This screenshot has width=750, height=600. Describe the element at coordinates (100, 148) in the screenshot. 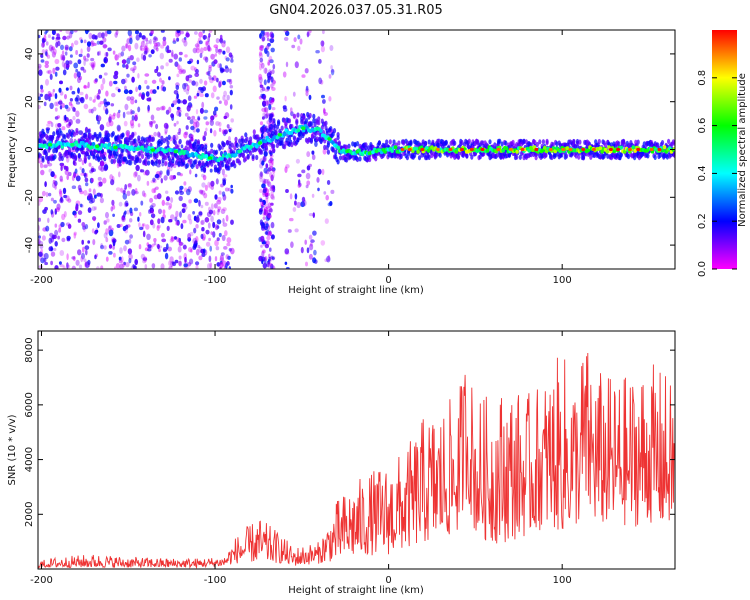

I see `spectrogram-core-cell` at that location.